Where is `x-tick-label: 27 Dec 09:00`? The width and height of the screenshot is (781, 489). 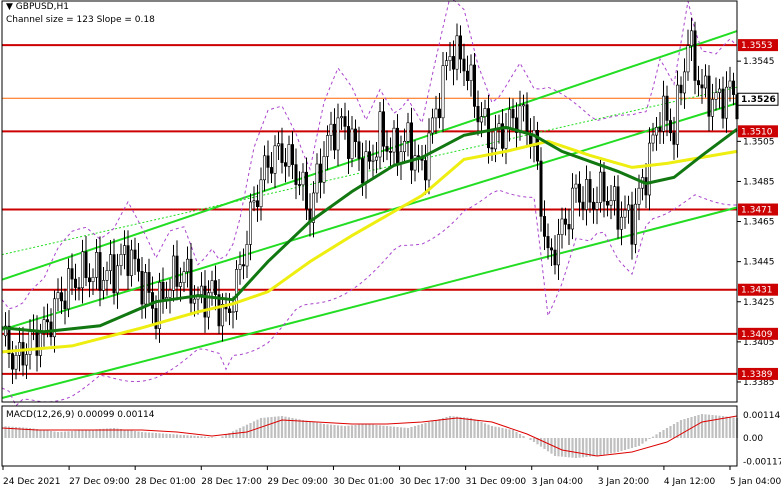 x-tick-label: 27 Dec 09:00 is located at coordinates (99, 482).